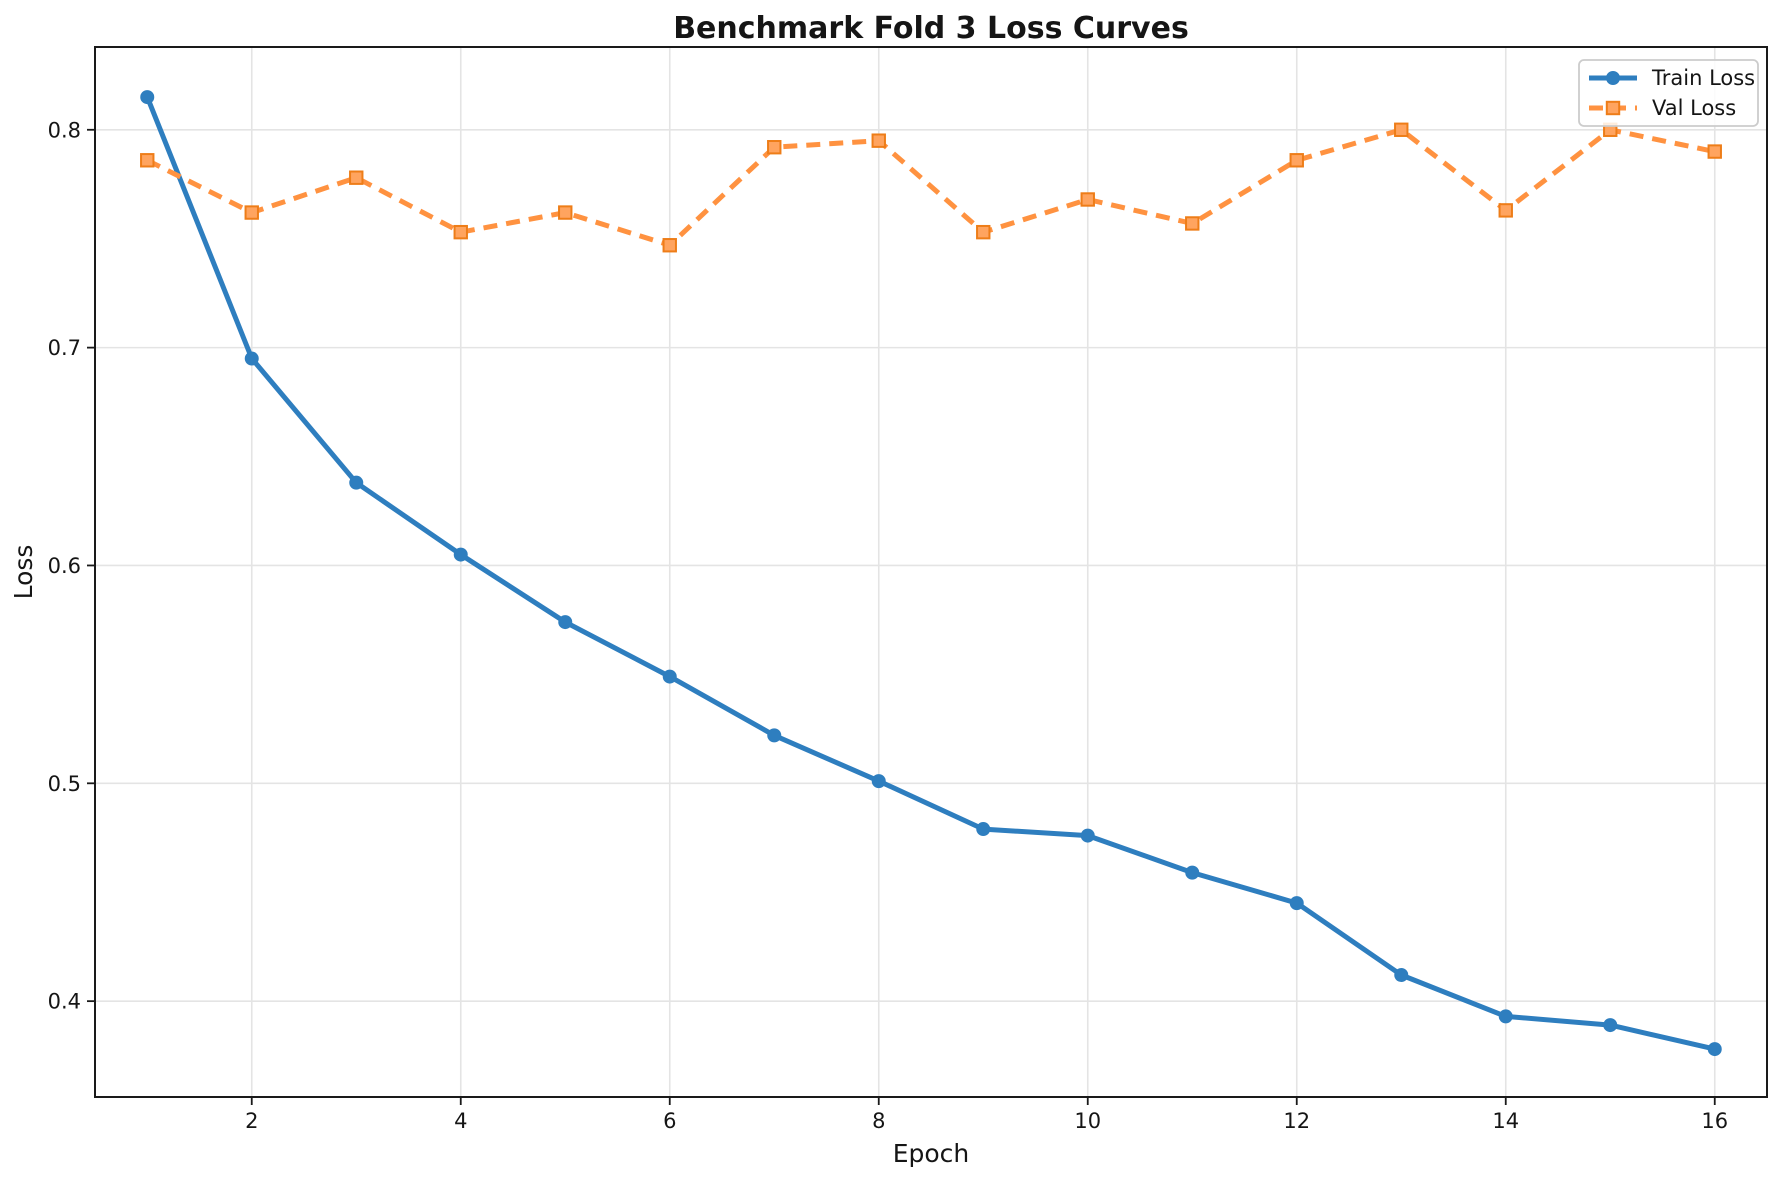 The width and height of the screenshot is (1782, 1184). What do you see at coordinates (64, 130) in the screenshot?
I see `y-tick-label: 0.8` at bounding box center [64, 130].